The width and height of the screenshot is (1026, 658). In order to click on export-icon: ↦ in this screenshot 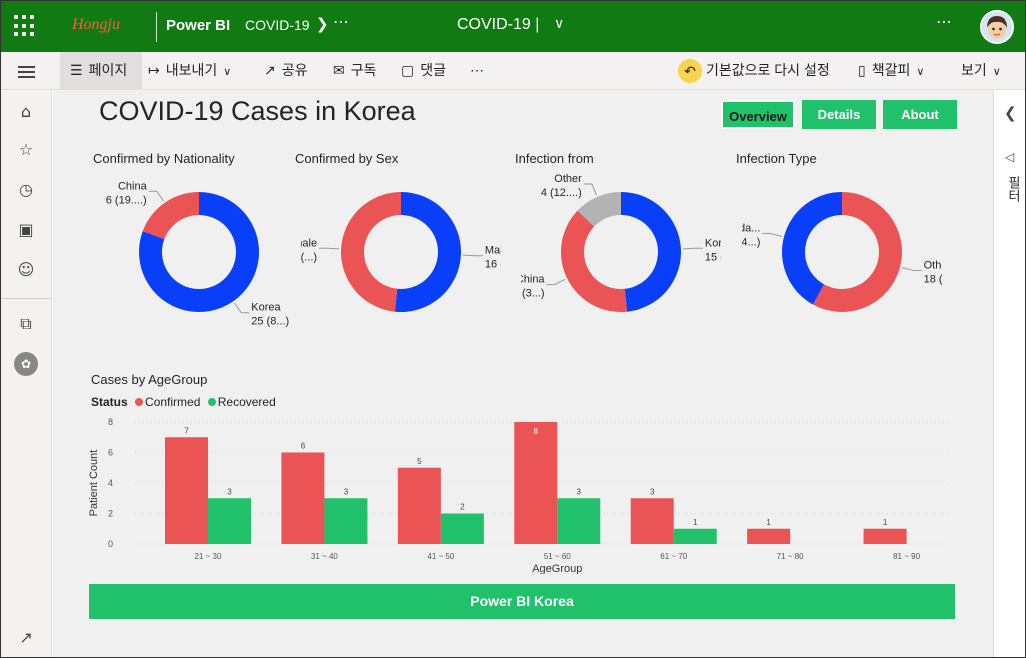, I will do `click(154, 70)`.